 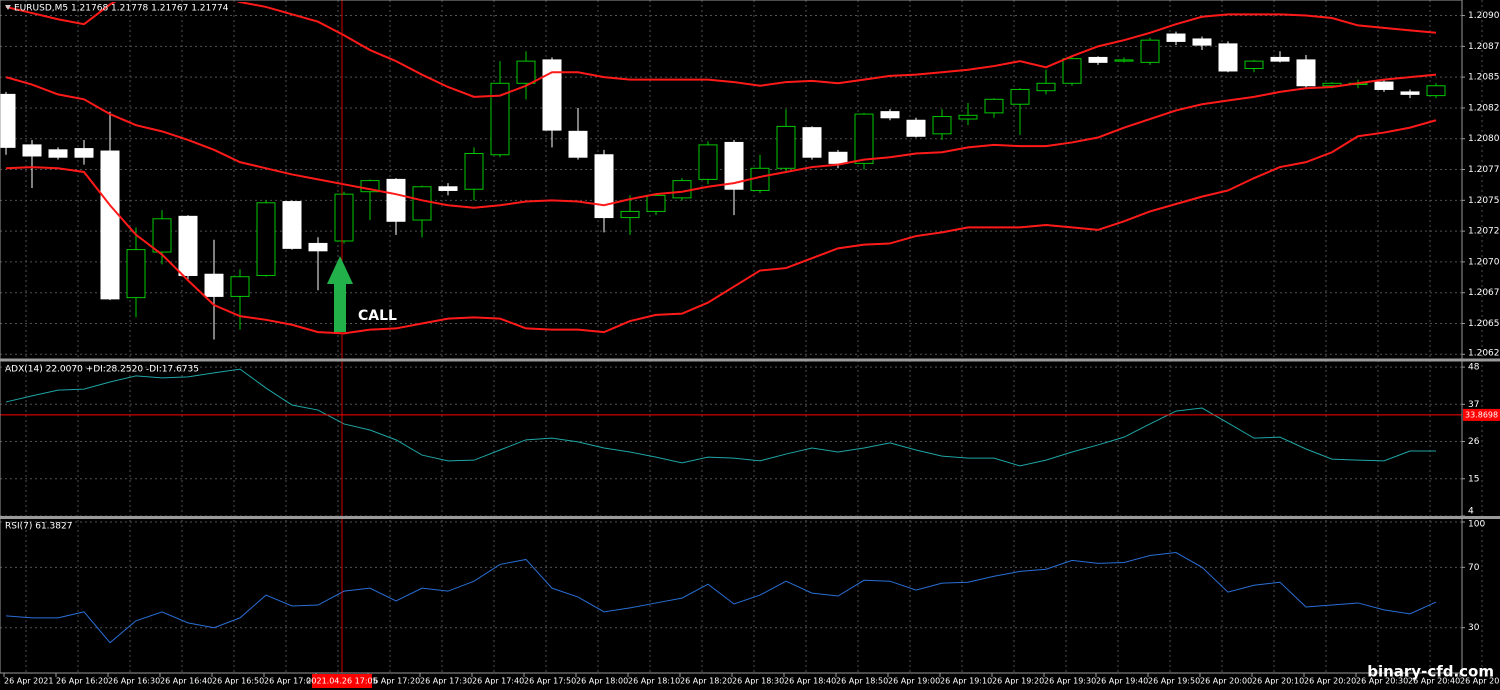 I want to click on x-tick-label: 26 Apr 19:40, so click(x=1122, y=681).